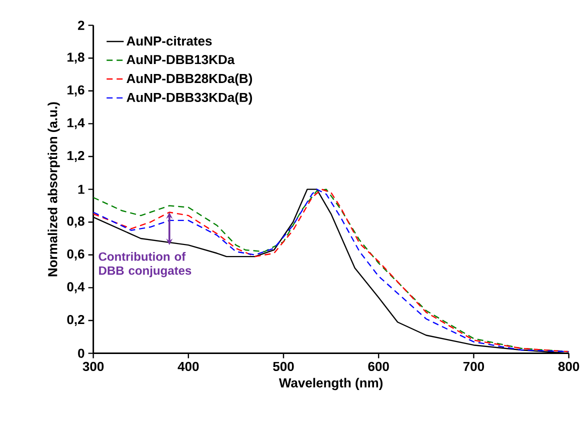 The height and width of the screenshot is (437, 587). Describe the element at coordinates (180, 59) in the screenshot. I see `legend-label: AuNP-DBB13KDa` at that location.